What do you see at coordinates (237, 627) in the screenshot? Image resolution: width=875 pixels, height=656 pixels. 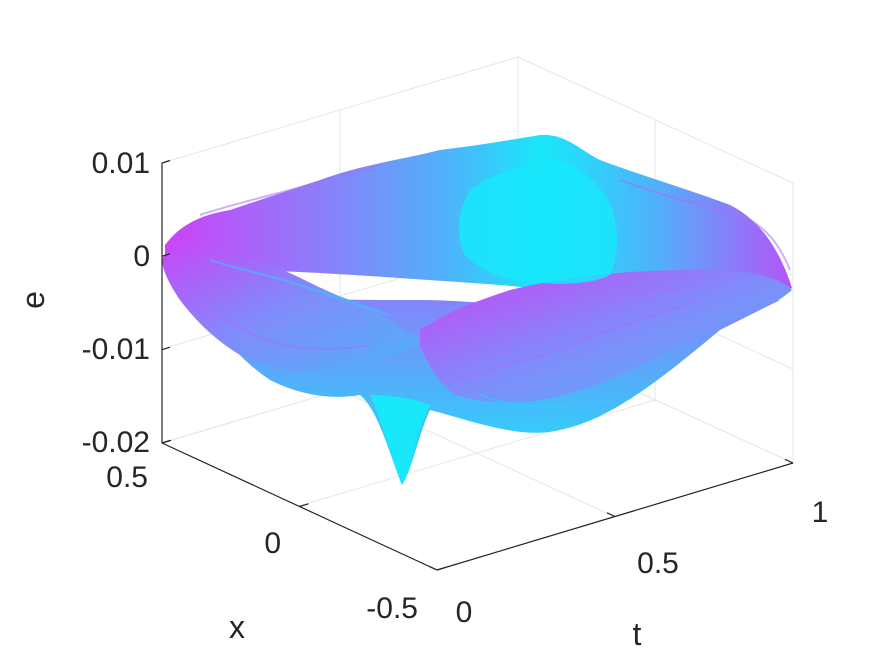 I see `y-axis-label: x` at bounding box center [237, 627].